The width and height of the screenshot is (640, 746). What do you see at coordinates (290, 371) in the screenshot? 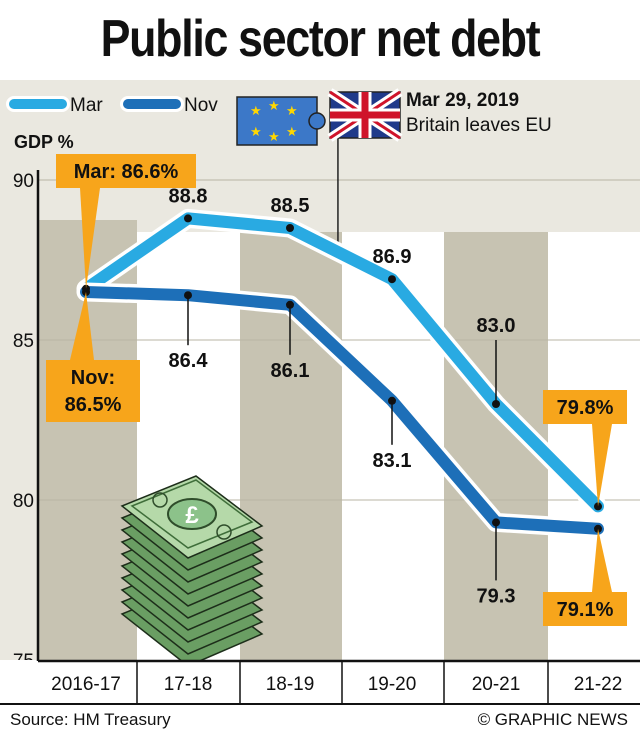
I see `data-label-nov: 86.1` at bounding box center [290, 371].